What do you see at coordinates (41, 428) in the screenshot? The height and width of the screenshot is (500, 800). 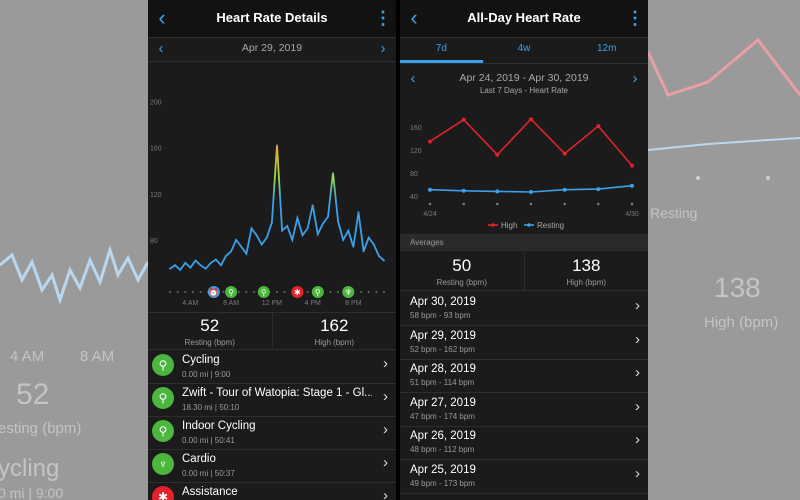 I see `background-value-label: esting (bpm)` at bounding box center [41, 428].